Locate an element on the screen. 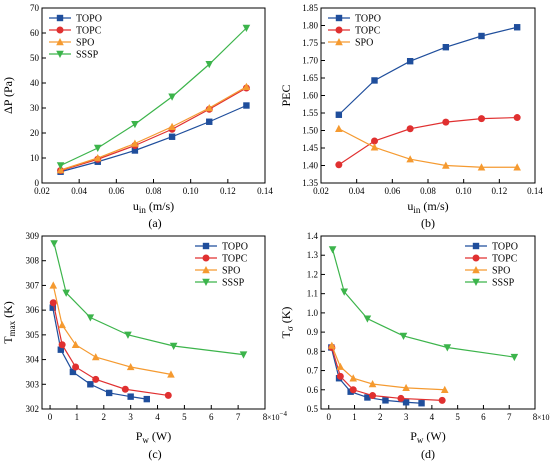  y-tick-label: 1.65 is located at coordinates (310, 78).